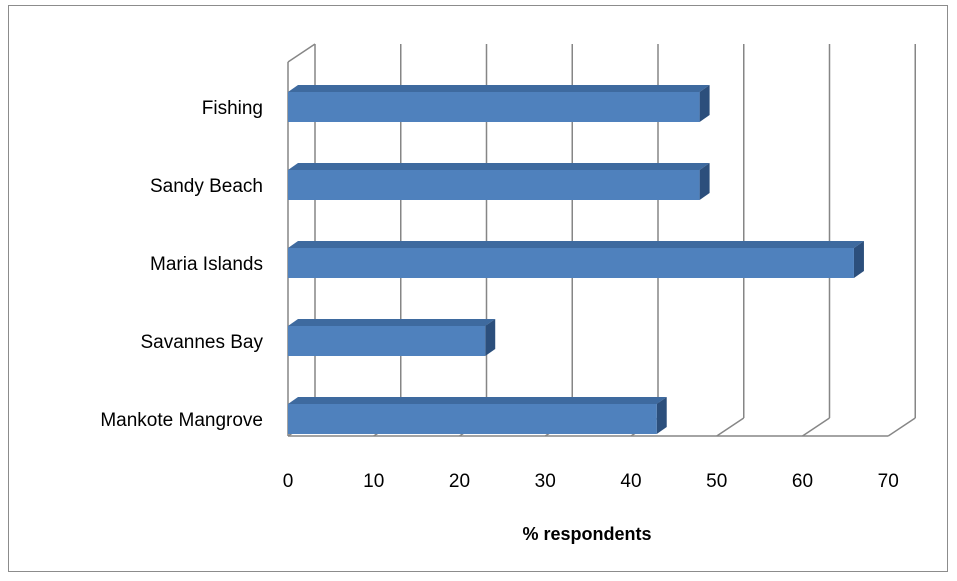 The height and width of the screenshot is (581, 957). Describe the element at coordinates (802, 481) in the screenshot. I see `x-tick-label: 60` at that location.